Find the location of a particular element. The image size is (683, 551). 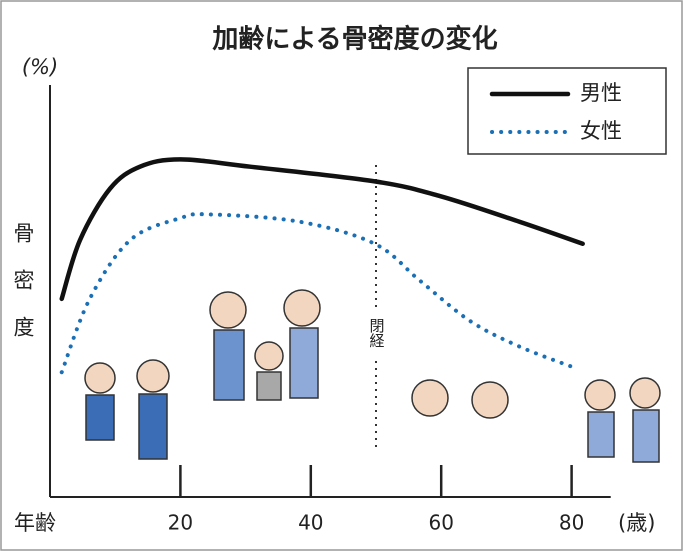

annotation-label: 閉経 is located at coordinates (377, 333).